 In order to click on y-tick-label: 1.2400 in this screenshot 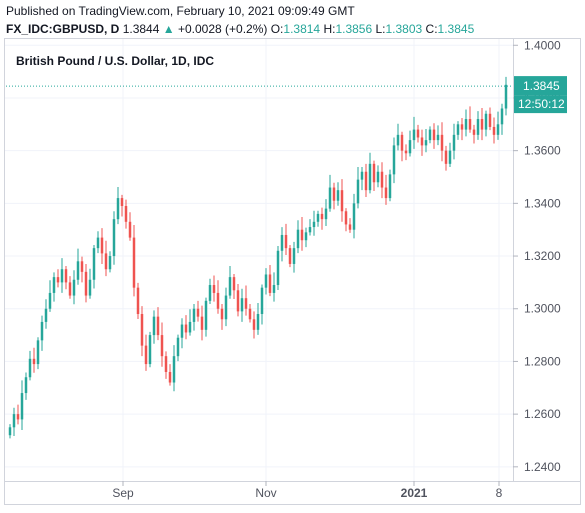, I will do `click(542, 467)`.